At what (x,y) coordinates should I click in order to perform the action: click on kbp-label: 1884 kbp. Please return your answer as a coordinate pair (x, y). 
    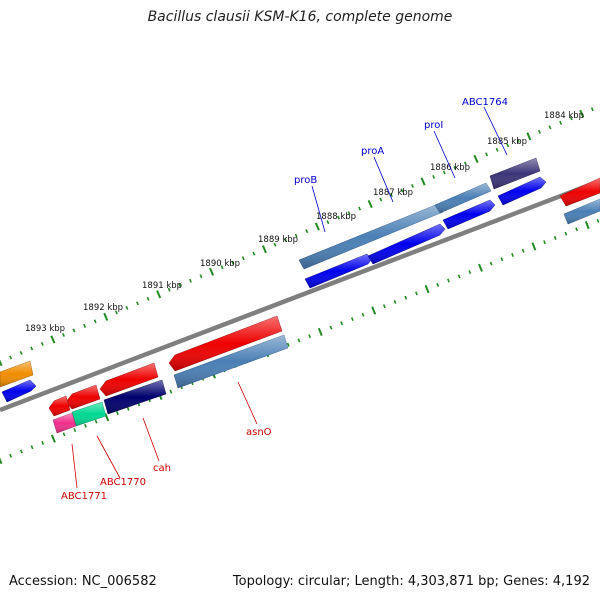
    Looking at the image, I should click on (564, 116).